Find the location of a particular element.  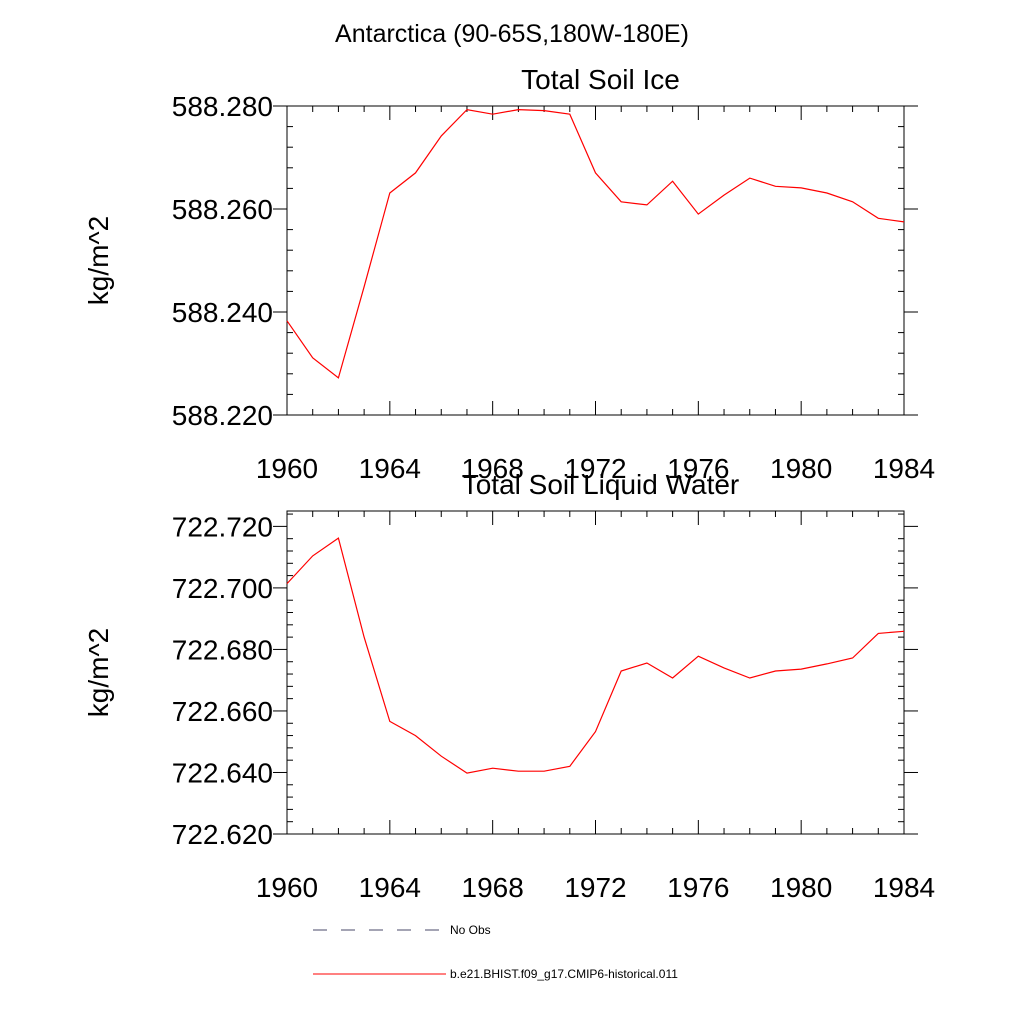

y-tick-label: 588.280 is located at coordinates (222, 106).